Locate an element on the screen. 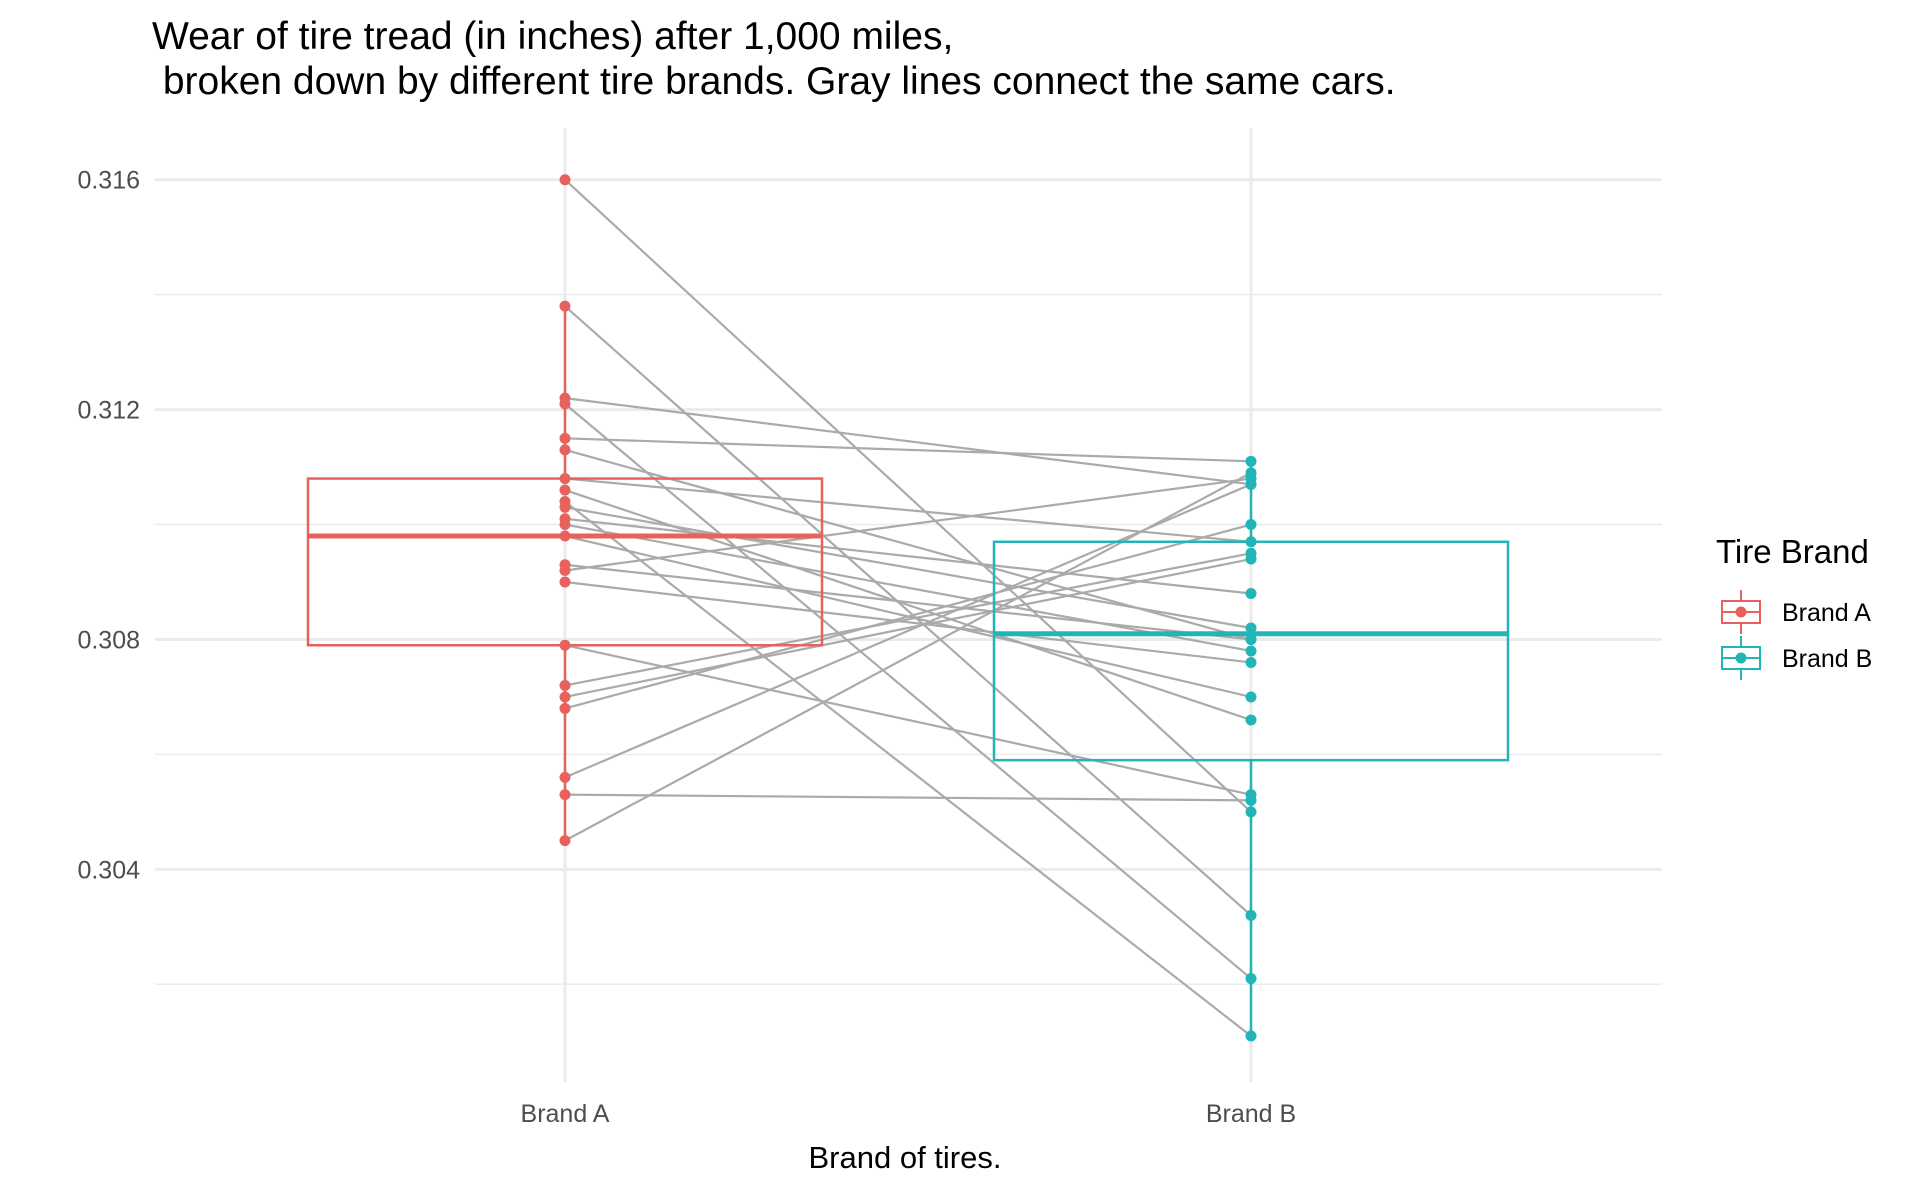  y-tick-label: 0.312 is located at coordinates (108, 411).